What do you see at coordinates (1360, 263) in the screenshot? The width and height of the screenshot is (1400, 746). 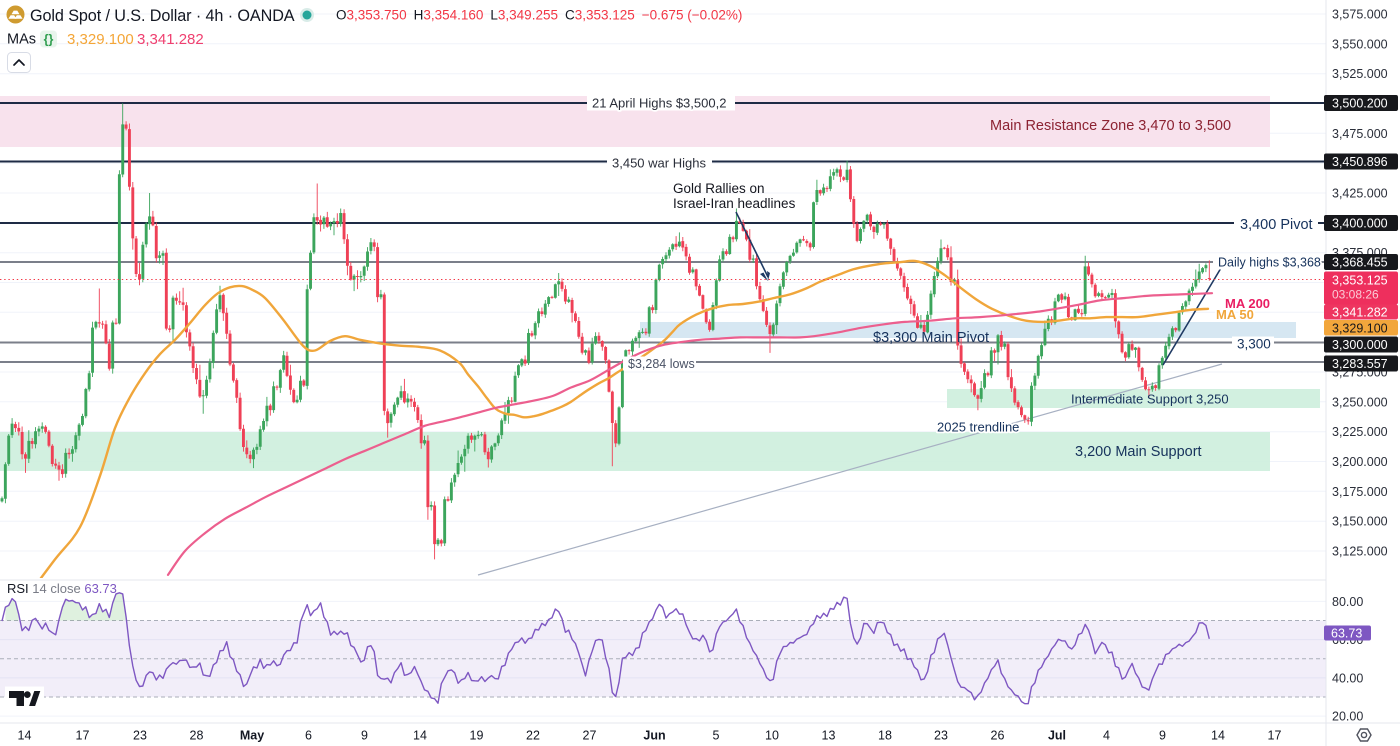 I see `svg-text: 3,368.455` at bounding box center [1360, 263].